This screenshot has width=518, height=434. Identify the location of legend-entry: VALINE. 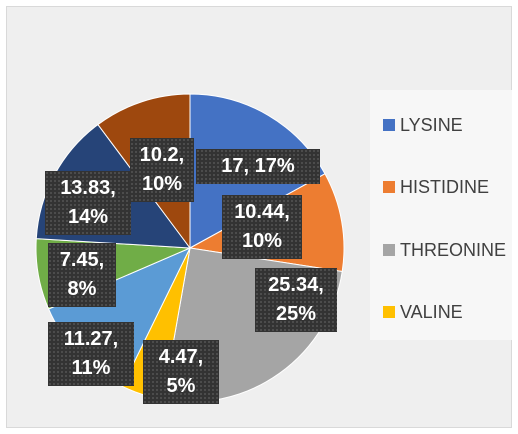
(431, 312).